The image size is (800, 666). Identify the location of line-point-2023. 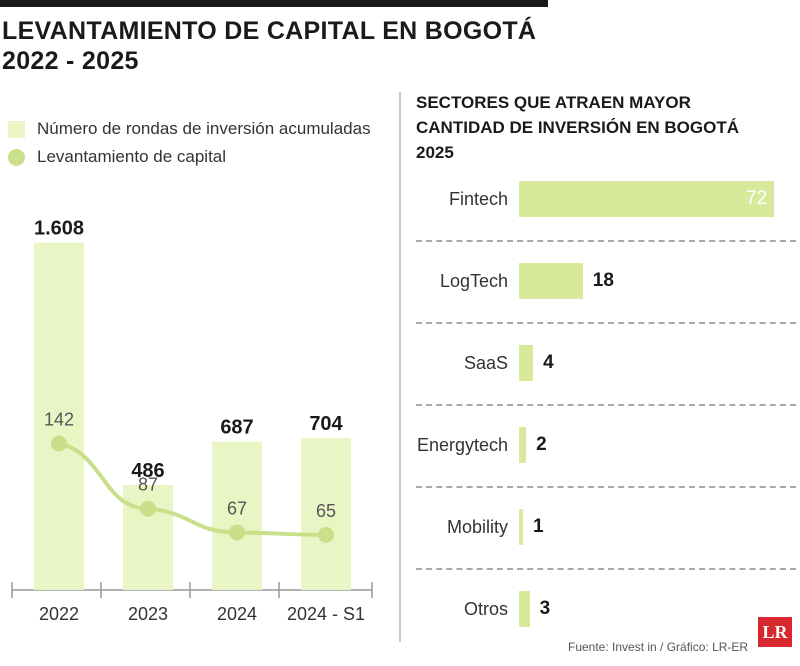
(148, 508).